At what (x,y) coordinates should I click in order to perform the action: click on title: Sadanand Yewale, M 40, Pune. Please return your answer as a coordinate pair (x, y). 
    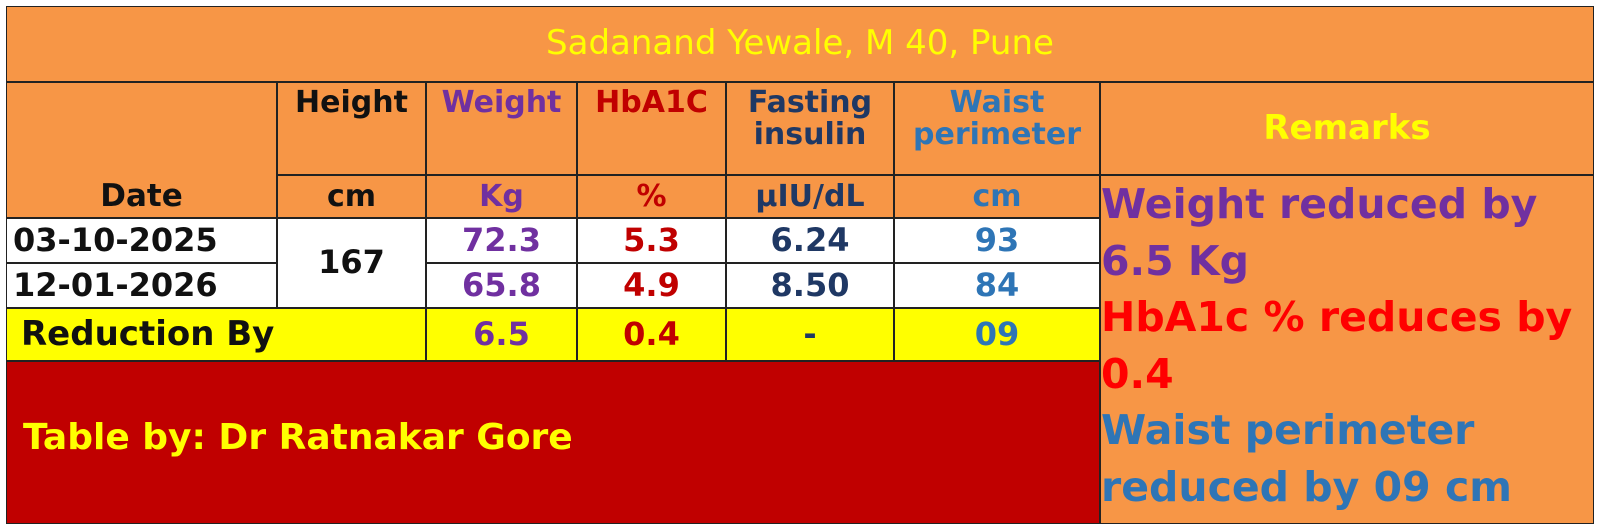
    Looking at the image, I should click on (800, 44).